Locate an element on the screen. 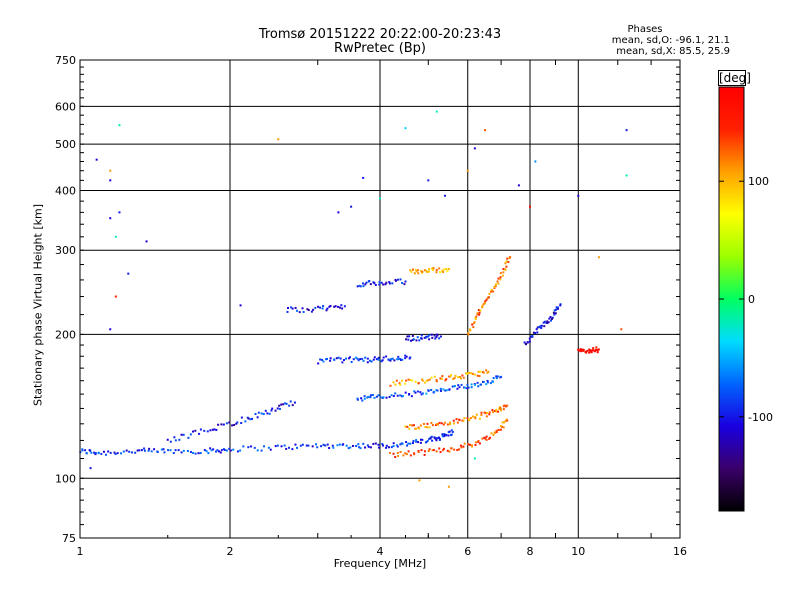  y-tick-label: 400 is located at coordinates (65, 190).